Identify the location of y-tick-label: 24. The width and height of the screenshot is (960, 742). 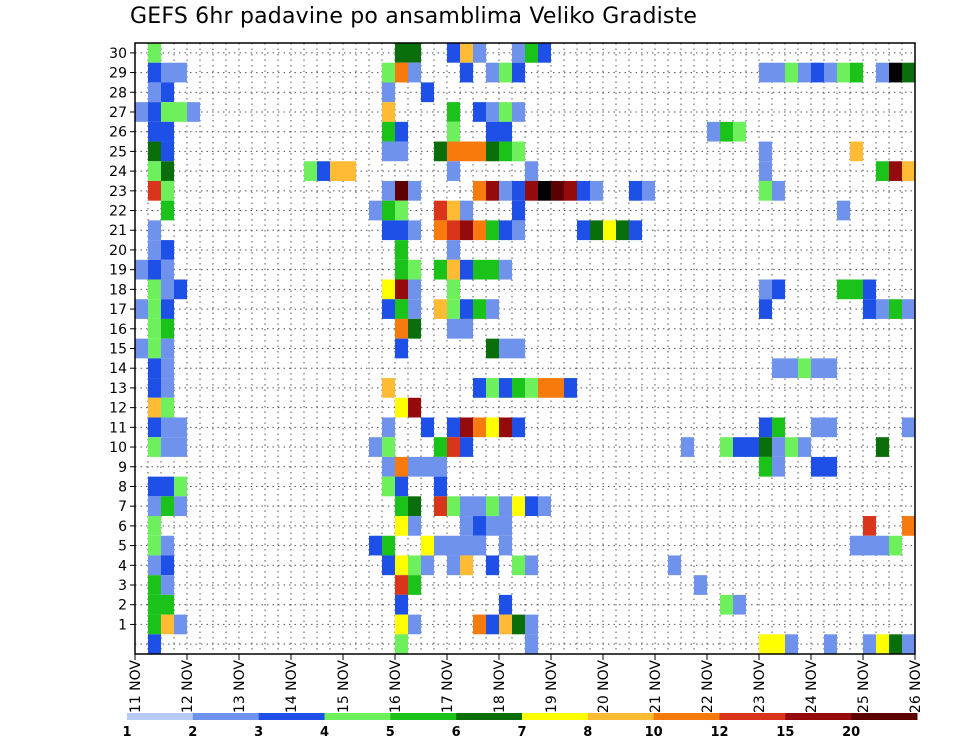
(118, 172).